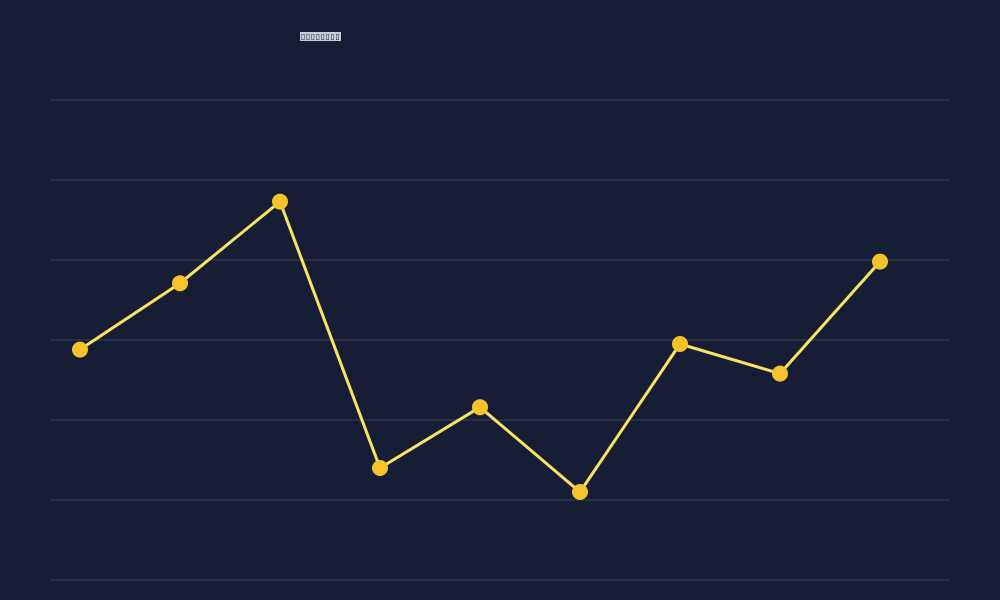 The width and height of the screenshot is (1000, 600). Describe the element at coordinates (321, 36) in the screenshot. I see `chart-title: ▯▯▯▯▯▯▯▯` at that location.